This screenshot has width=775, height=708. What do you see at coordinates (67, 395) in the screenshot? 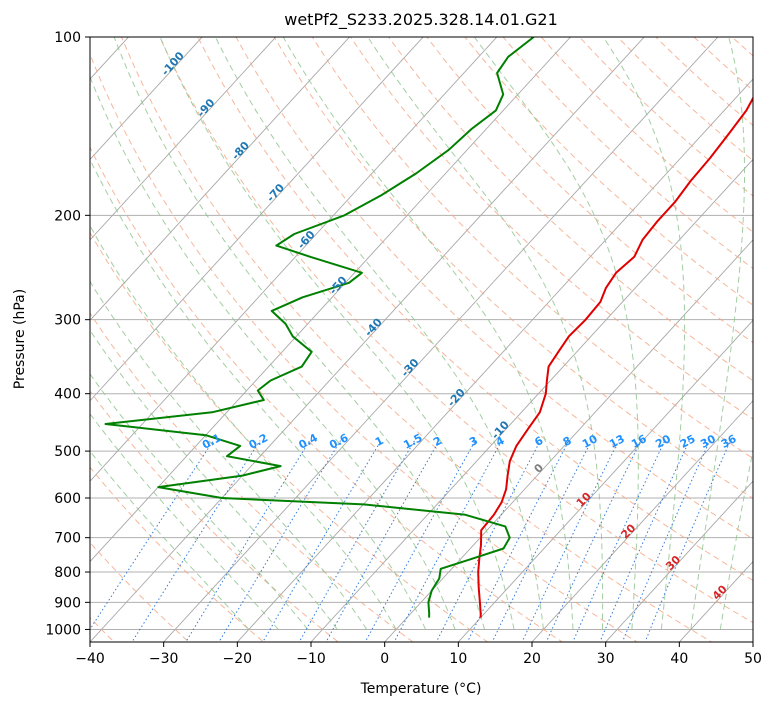
I see `y-tick-label: 400` at bounding box center [67, 395].